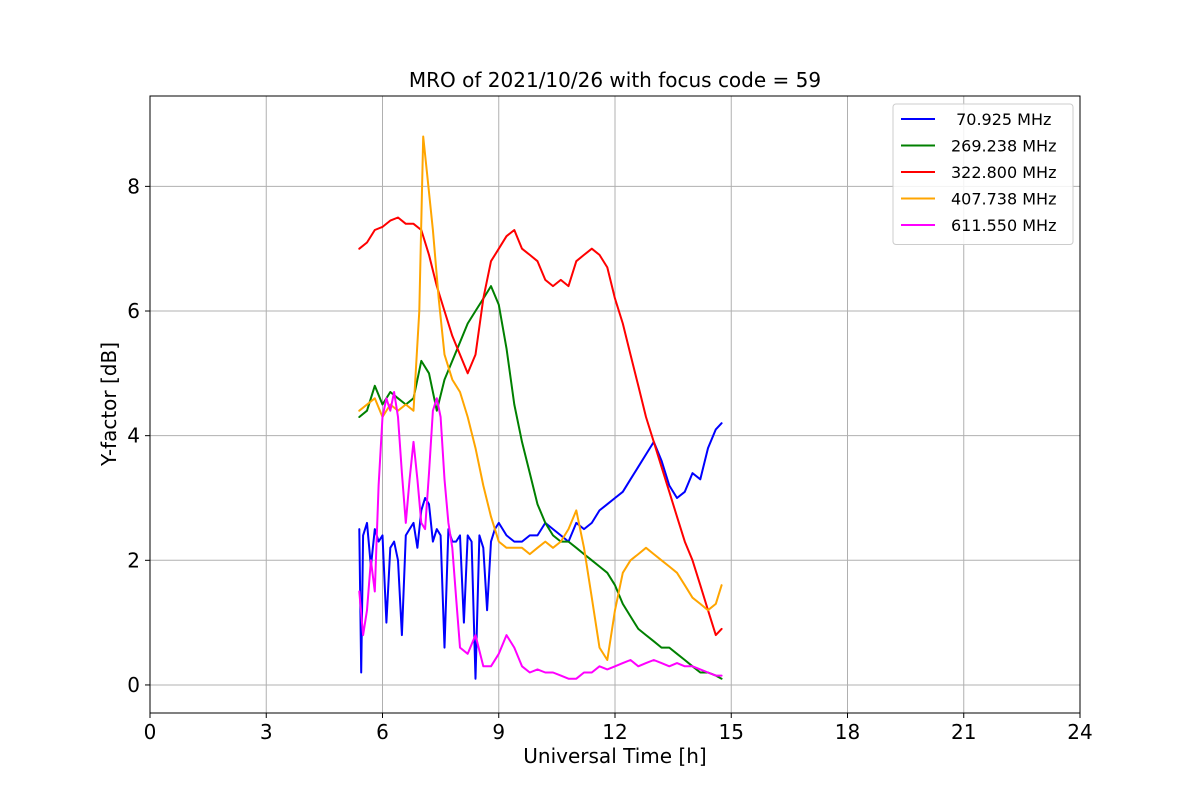 The width and height of the screenshot is (1200, 800). What do you see at coordinates (1003, 225) in the screenshot?
I see `legend-label-4: 611.550 MHz` at bounding box center [1003, 225].